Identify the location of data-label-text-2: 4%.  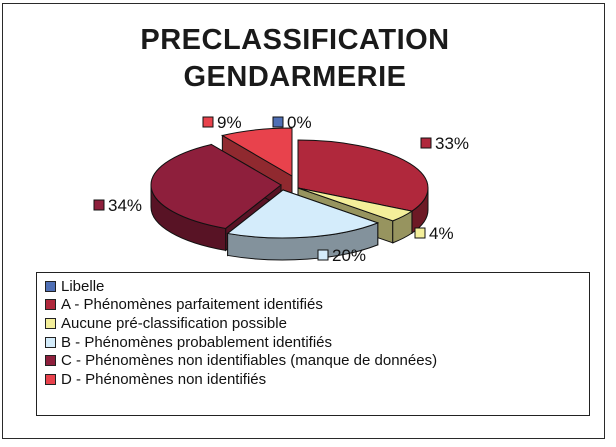
(441, 233).